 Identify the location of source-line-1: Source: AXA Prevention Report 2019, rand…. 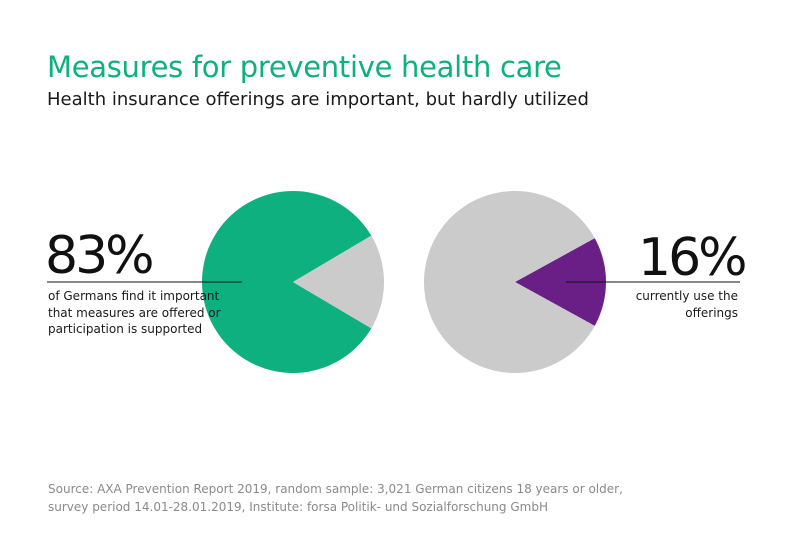
(335, 489).